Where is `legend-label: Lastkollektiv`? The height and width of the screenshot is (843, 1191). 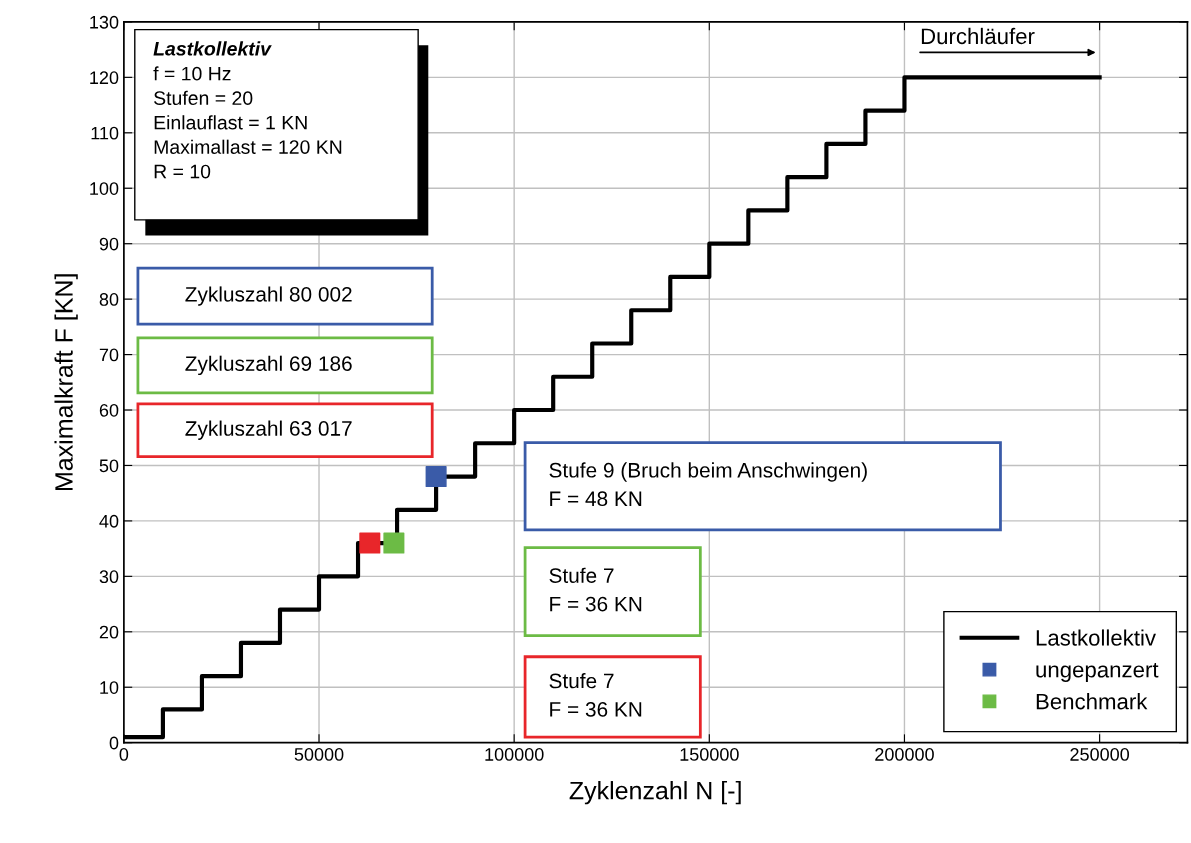
legend-label: Lastkollektiv is located at coordinates (1096, 637).